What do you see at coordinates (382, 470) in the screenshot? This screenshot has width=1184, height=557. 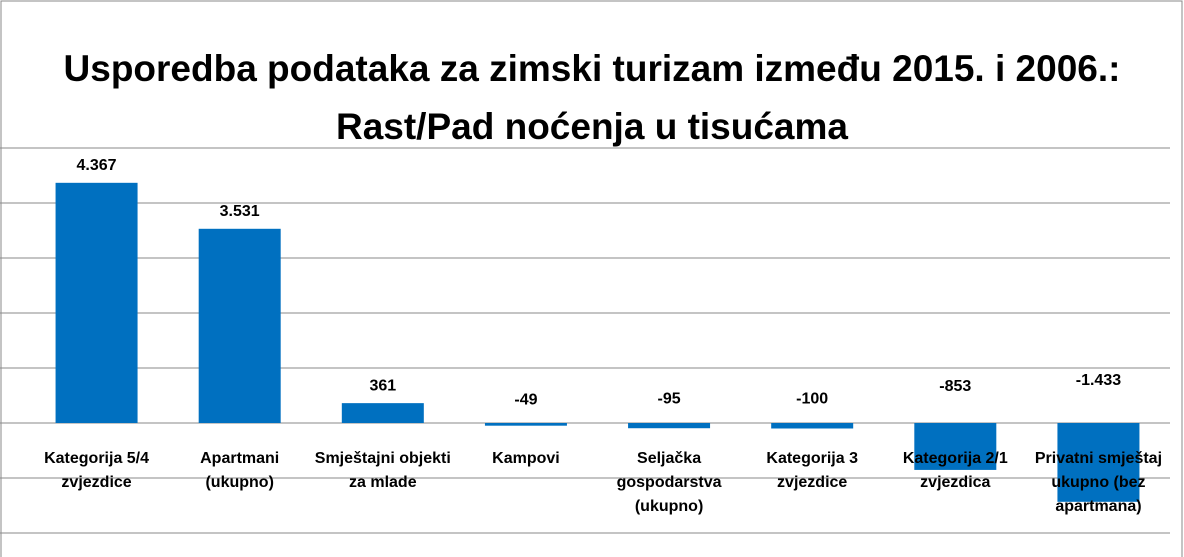 I see `x-tick-label: Smještajni objekti za mlade` at bounding box center [382, 470].